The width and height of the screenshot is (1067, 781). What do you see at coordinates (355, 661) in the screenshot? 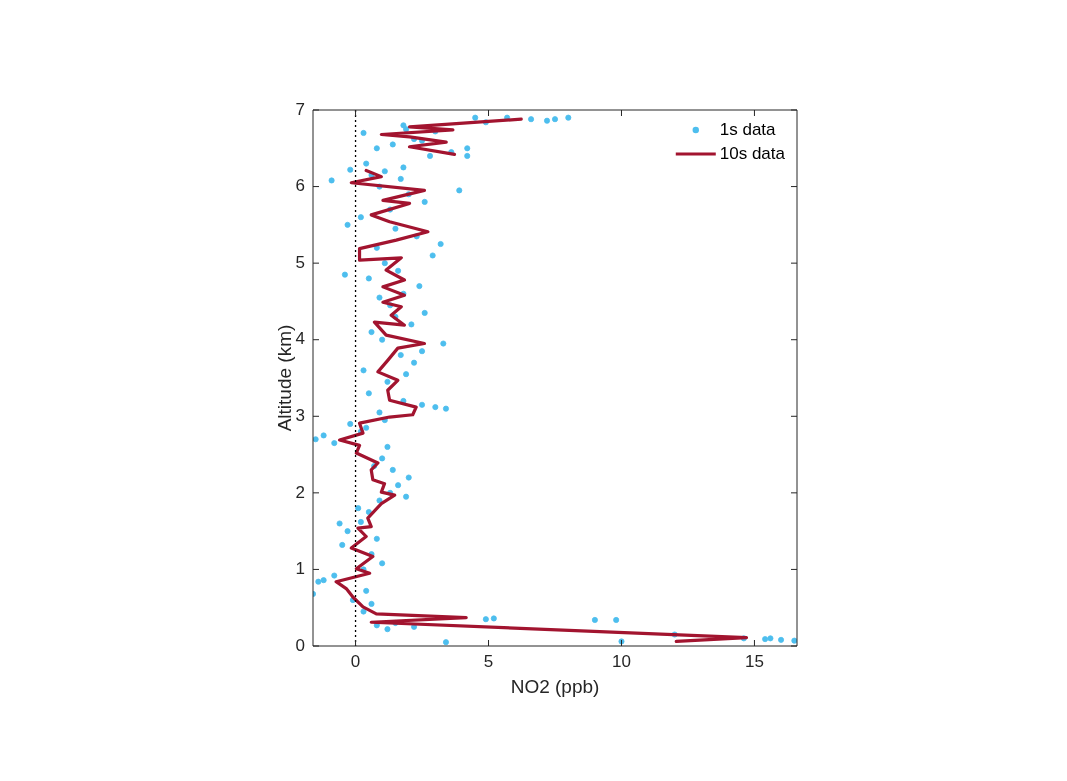
I see `x-tick-label: 0` at bounding box center [355, 661].